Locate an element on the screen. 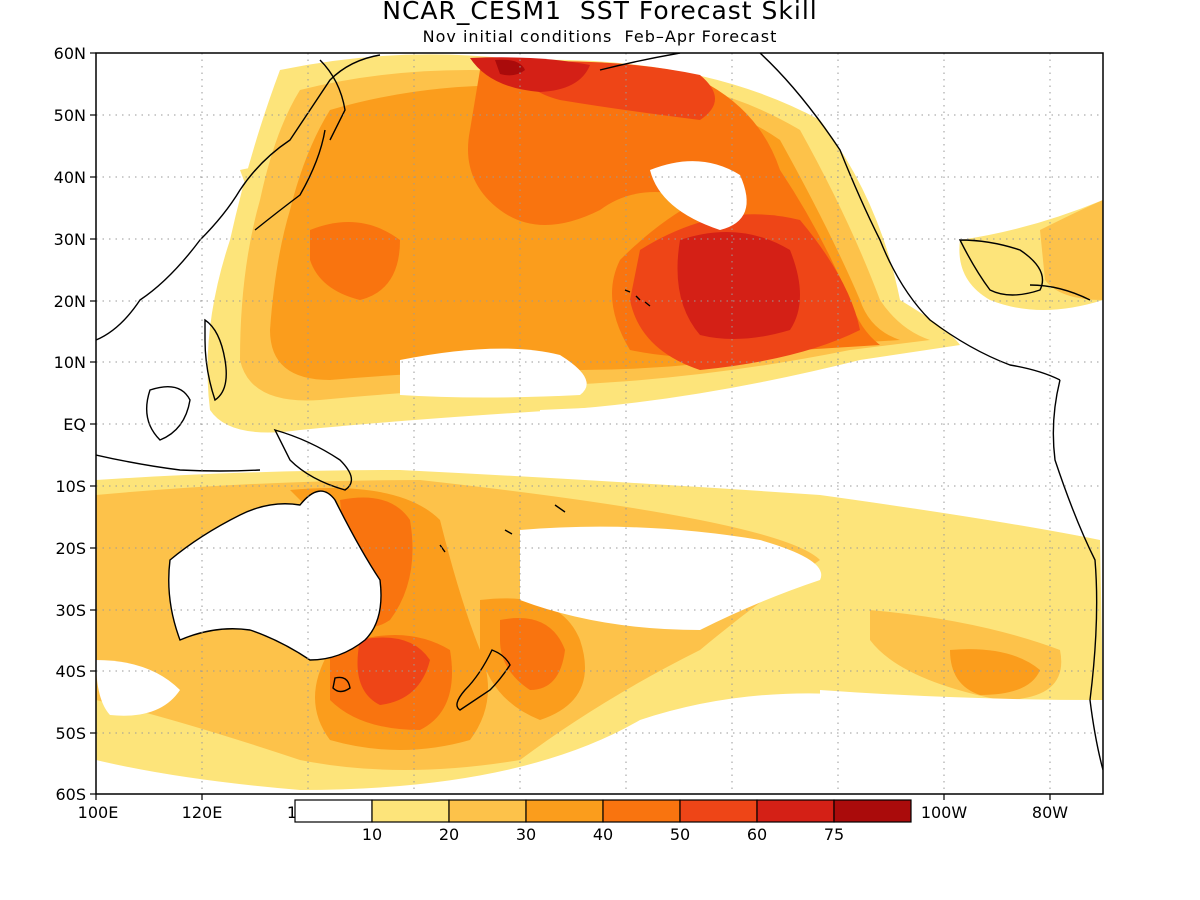 This screenshot has width=1200, height=900. hawaii-islands is located at coordinates (637, 298).